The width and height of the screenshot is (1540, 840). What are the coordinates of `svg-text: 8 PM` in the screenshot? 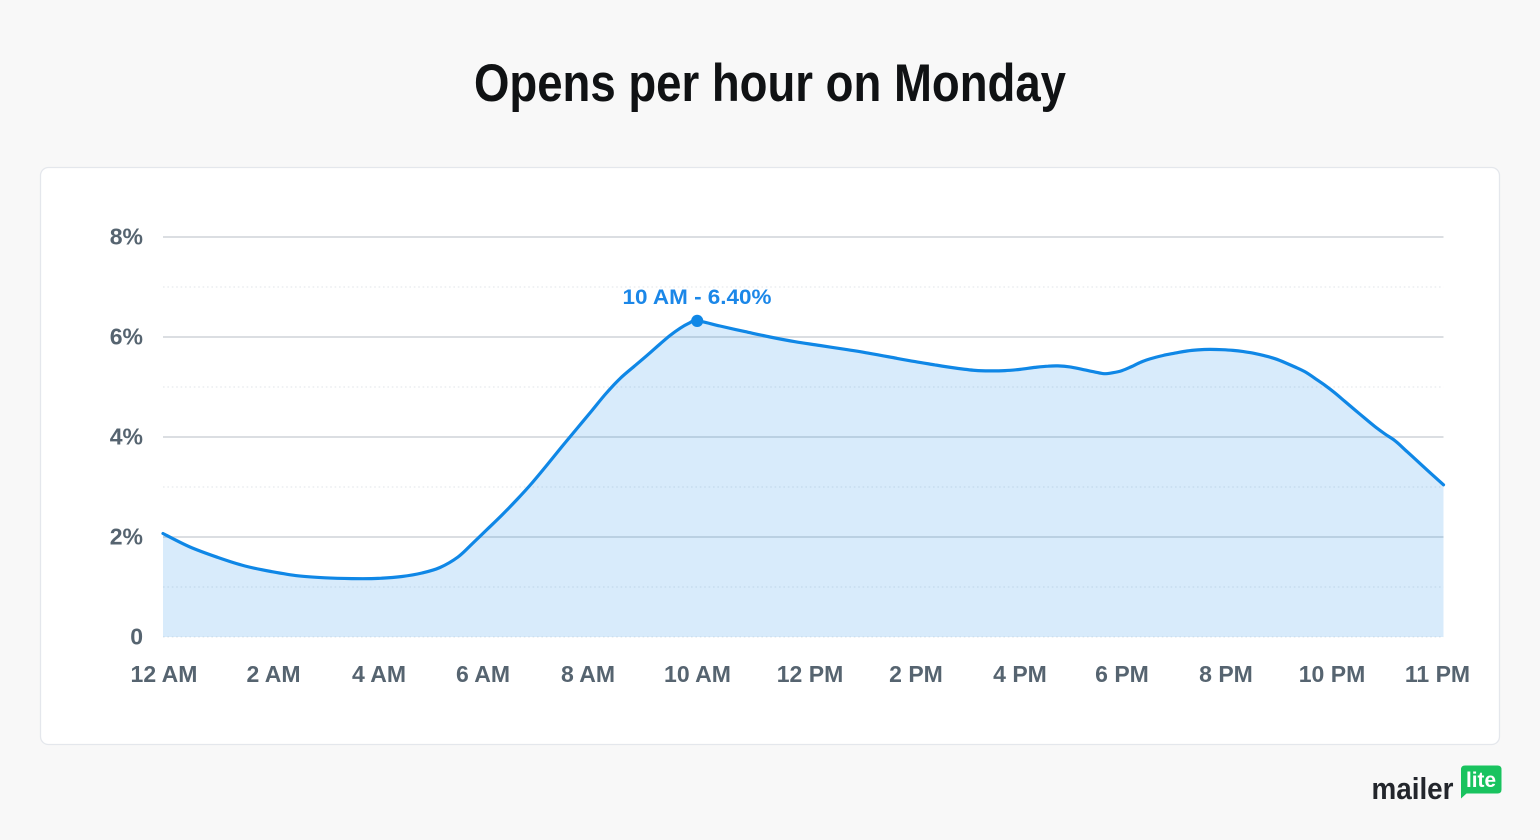 It's located at (1226, 674).